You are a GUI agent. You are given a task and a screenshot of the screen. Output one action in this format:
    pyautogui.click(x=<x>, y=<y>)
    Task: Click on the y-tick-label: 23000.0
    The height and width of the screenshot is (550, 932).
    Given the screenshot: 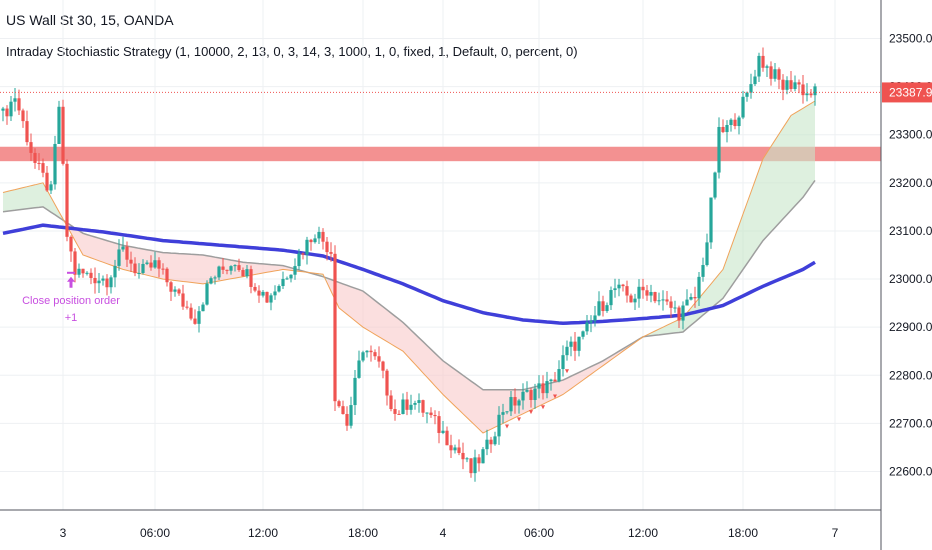 What is the action you would take?
    pyautogui.click(x=910, y=279)
    